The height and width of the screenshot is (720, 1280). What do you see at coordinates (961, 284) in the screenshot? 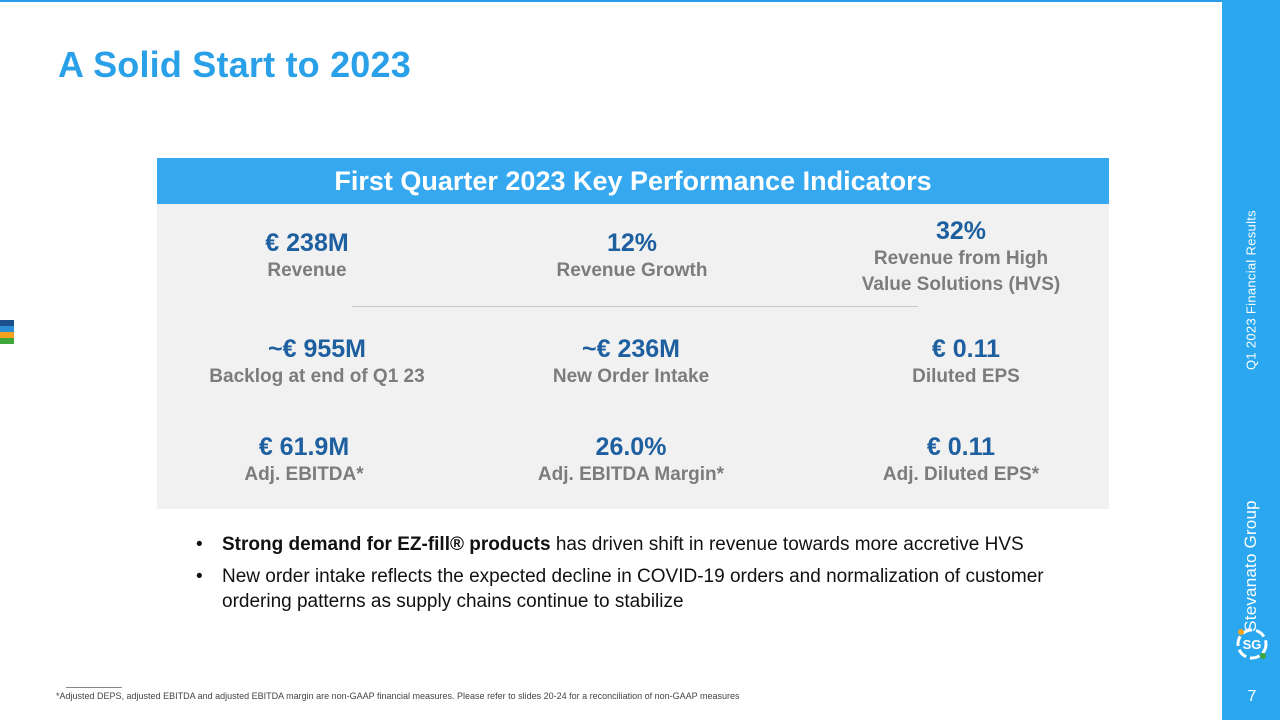
I see `kpi-label-line2: Value Solutions (HVS)` at bounding box center [961, 284].